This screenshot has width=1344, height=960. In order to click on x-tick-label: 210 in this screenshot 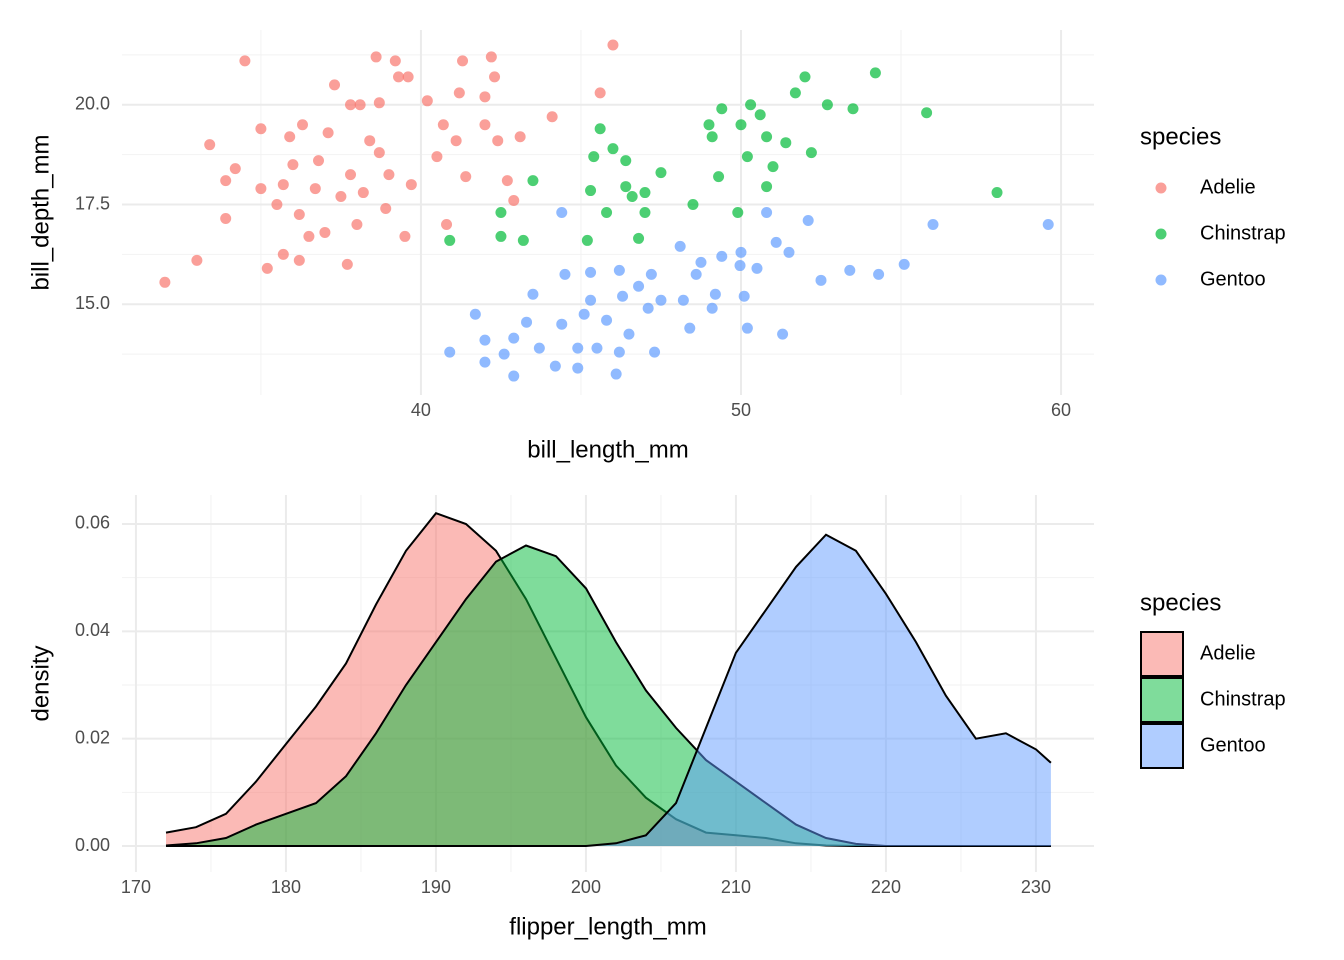, I will do `click(736, 887)`.